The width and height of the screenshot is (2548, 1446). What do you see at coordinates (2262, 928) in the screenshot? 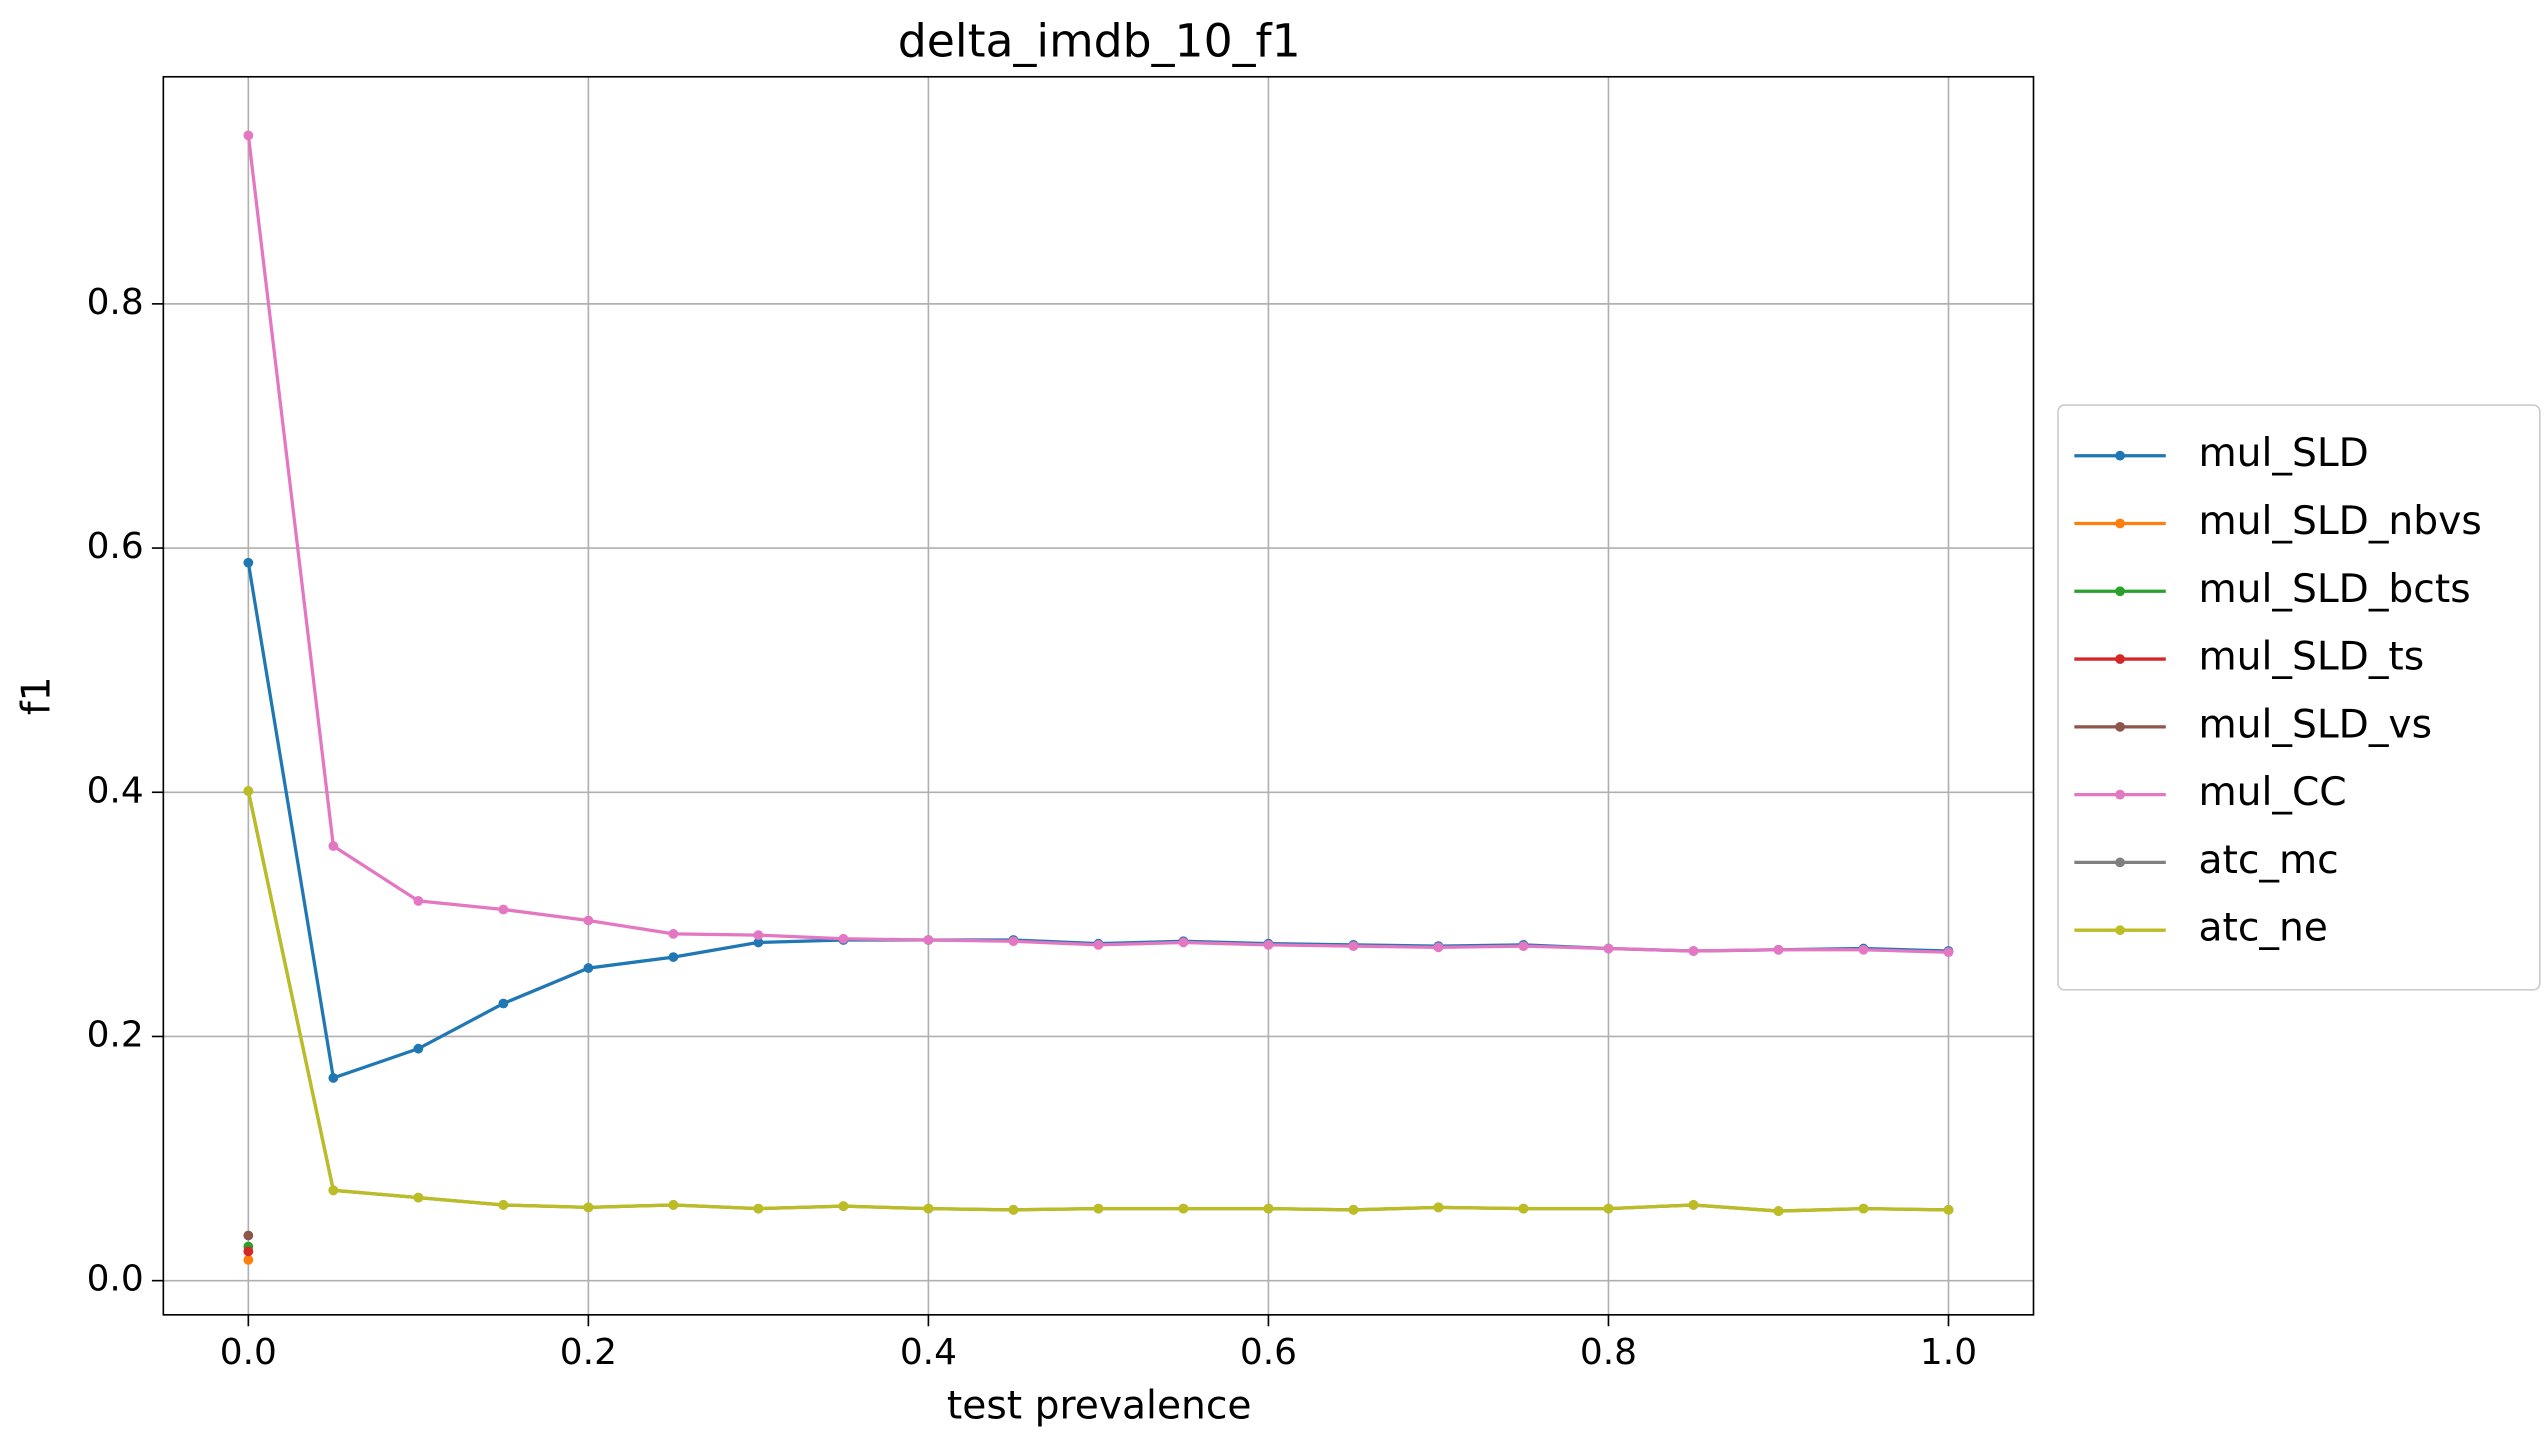
I see `legend-label: atc_ne` at bounding box center [2262, 928].